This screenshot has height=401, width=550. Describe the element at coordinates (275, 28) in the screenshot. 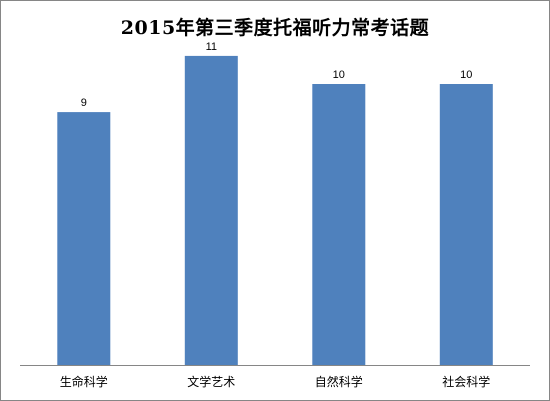

I see `chart-title: 2015年第三季度托福听力常考话题` at that location.